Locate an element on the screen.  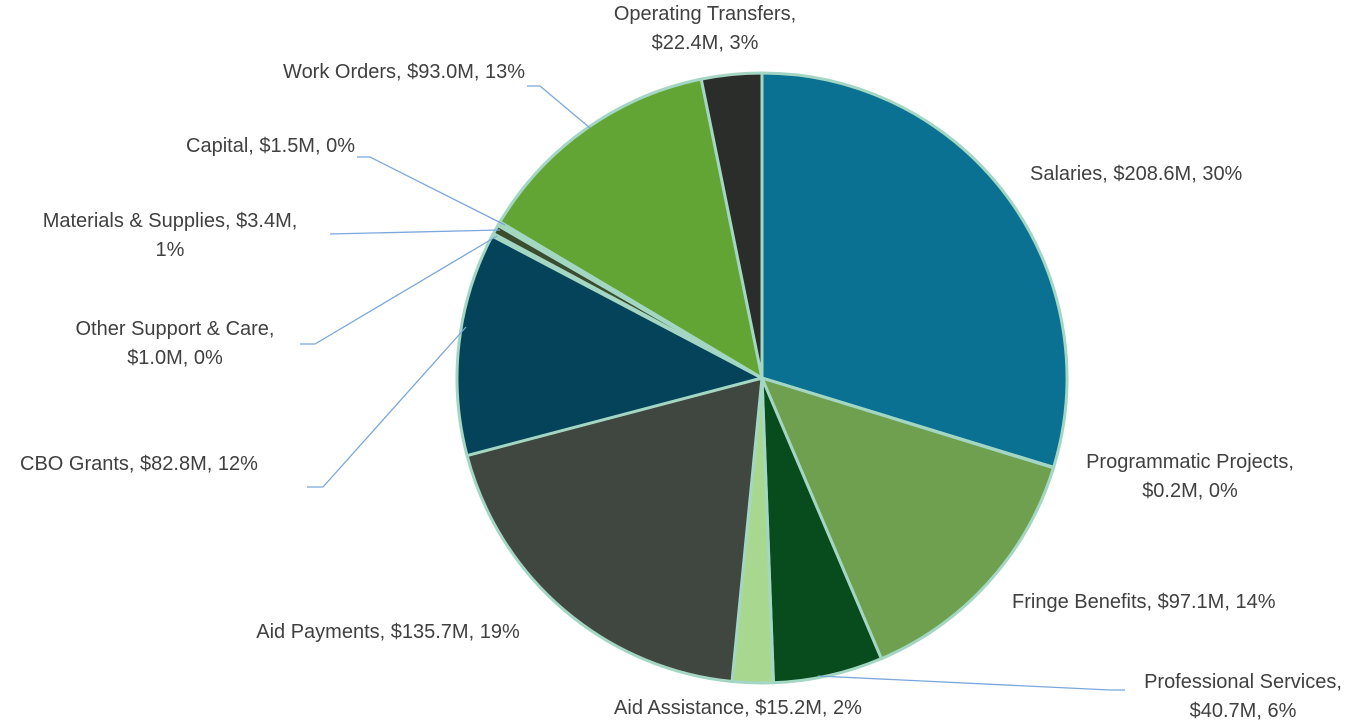
data-label: Work Orders, $93.0M, 13% is located at coordinates (404, 72).